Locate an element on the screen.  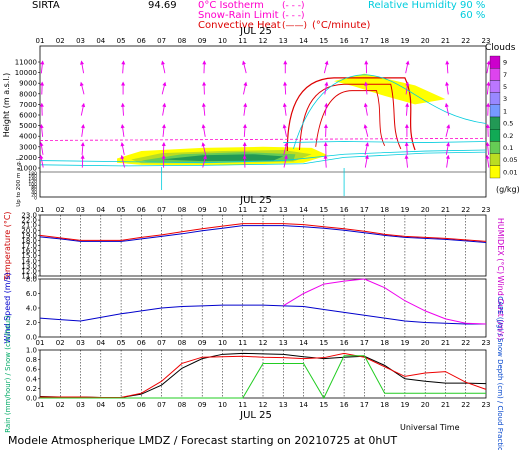
rh-level-60: 60 % is located at coordinates (472, 15).